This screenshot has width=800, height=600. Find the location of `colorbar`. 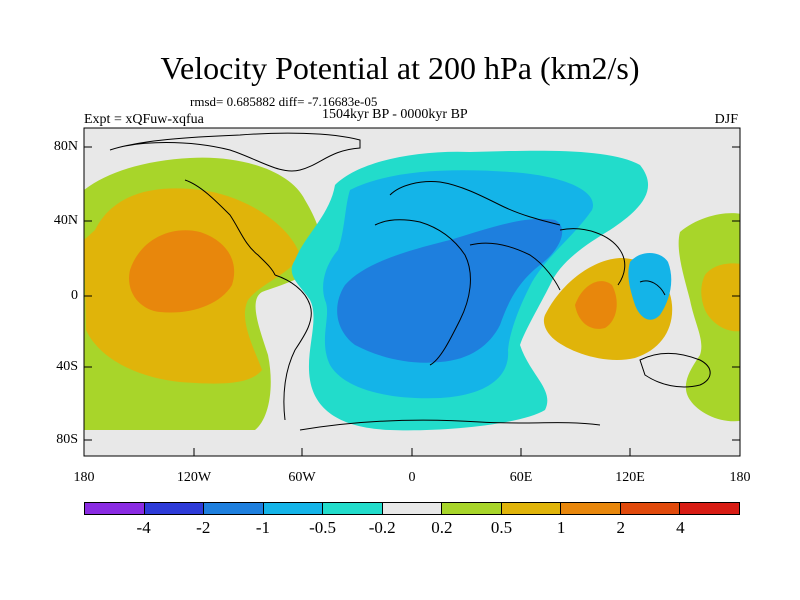

colorbar is located at coordinates (412, 508).